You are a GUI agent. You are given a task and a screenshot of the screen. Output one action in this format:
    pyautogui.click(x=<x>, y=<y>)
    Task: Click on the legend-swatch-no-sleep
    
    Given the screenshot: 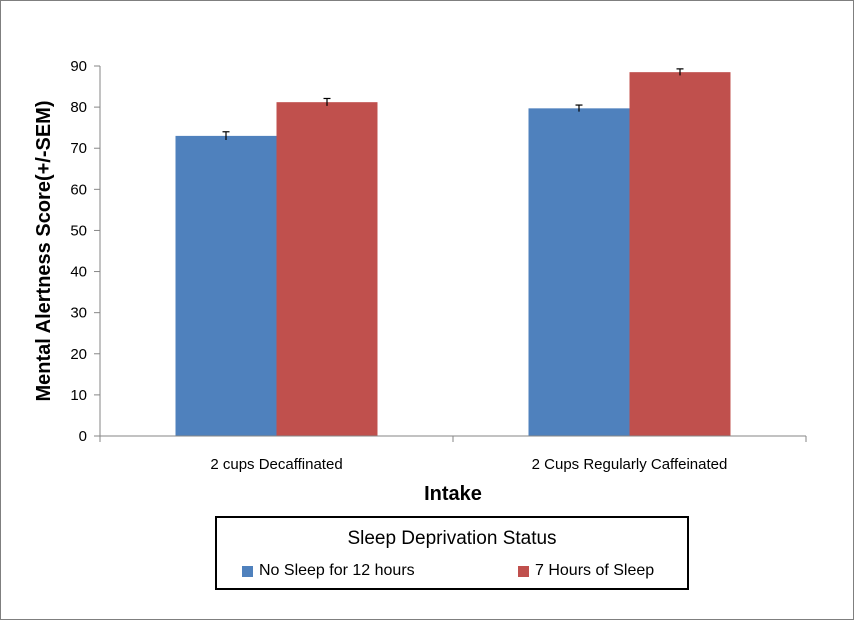 What is the action you would take?
    pyautogui.click(x=247, y=571)
    